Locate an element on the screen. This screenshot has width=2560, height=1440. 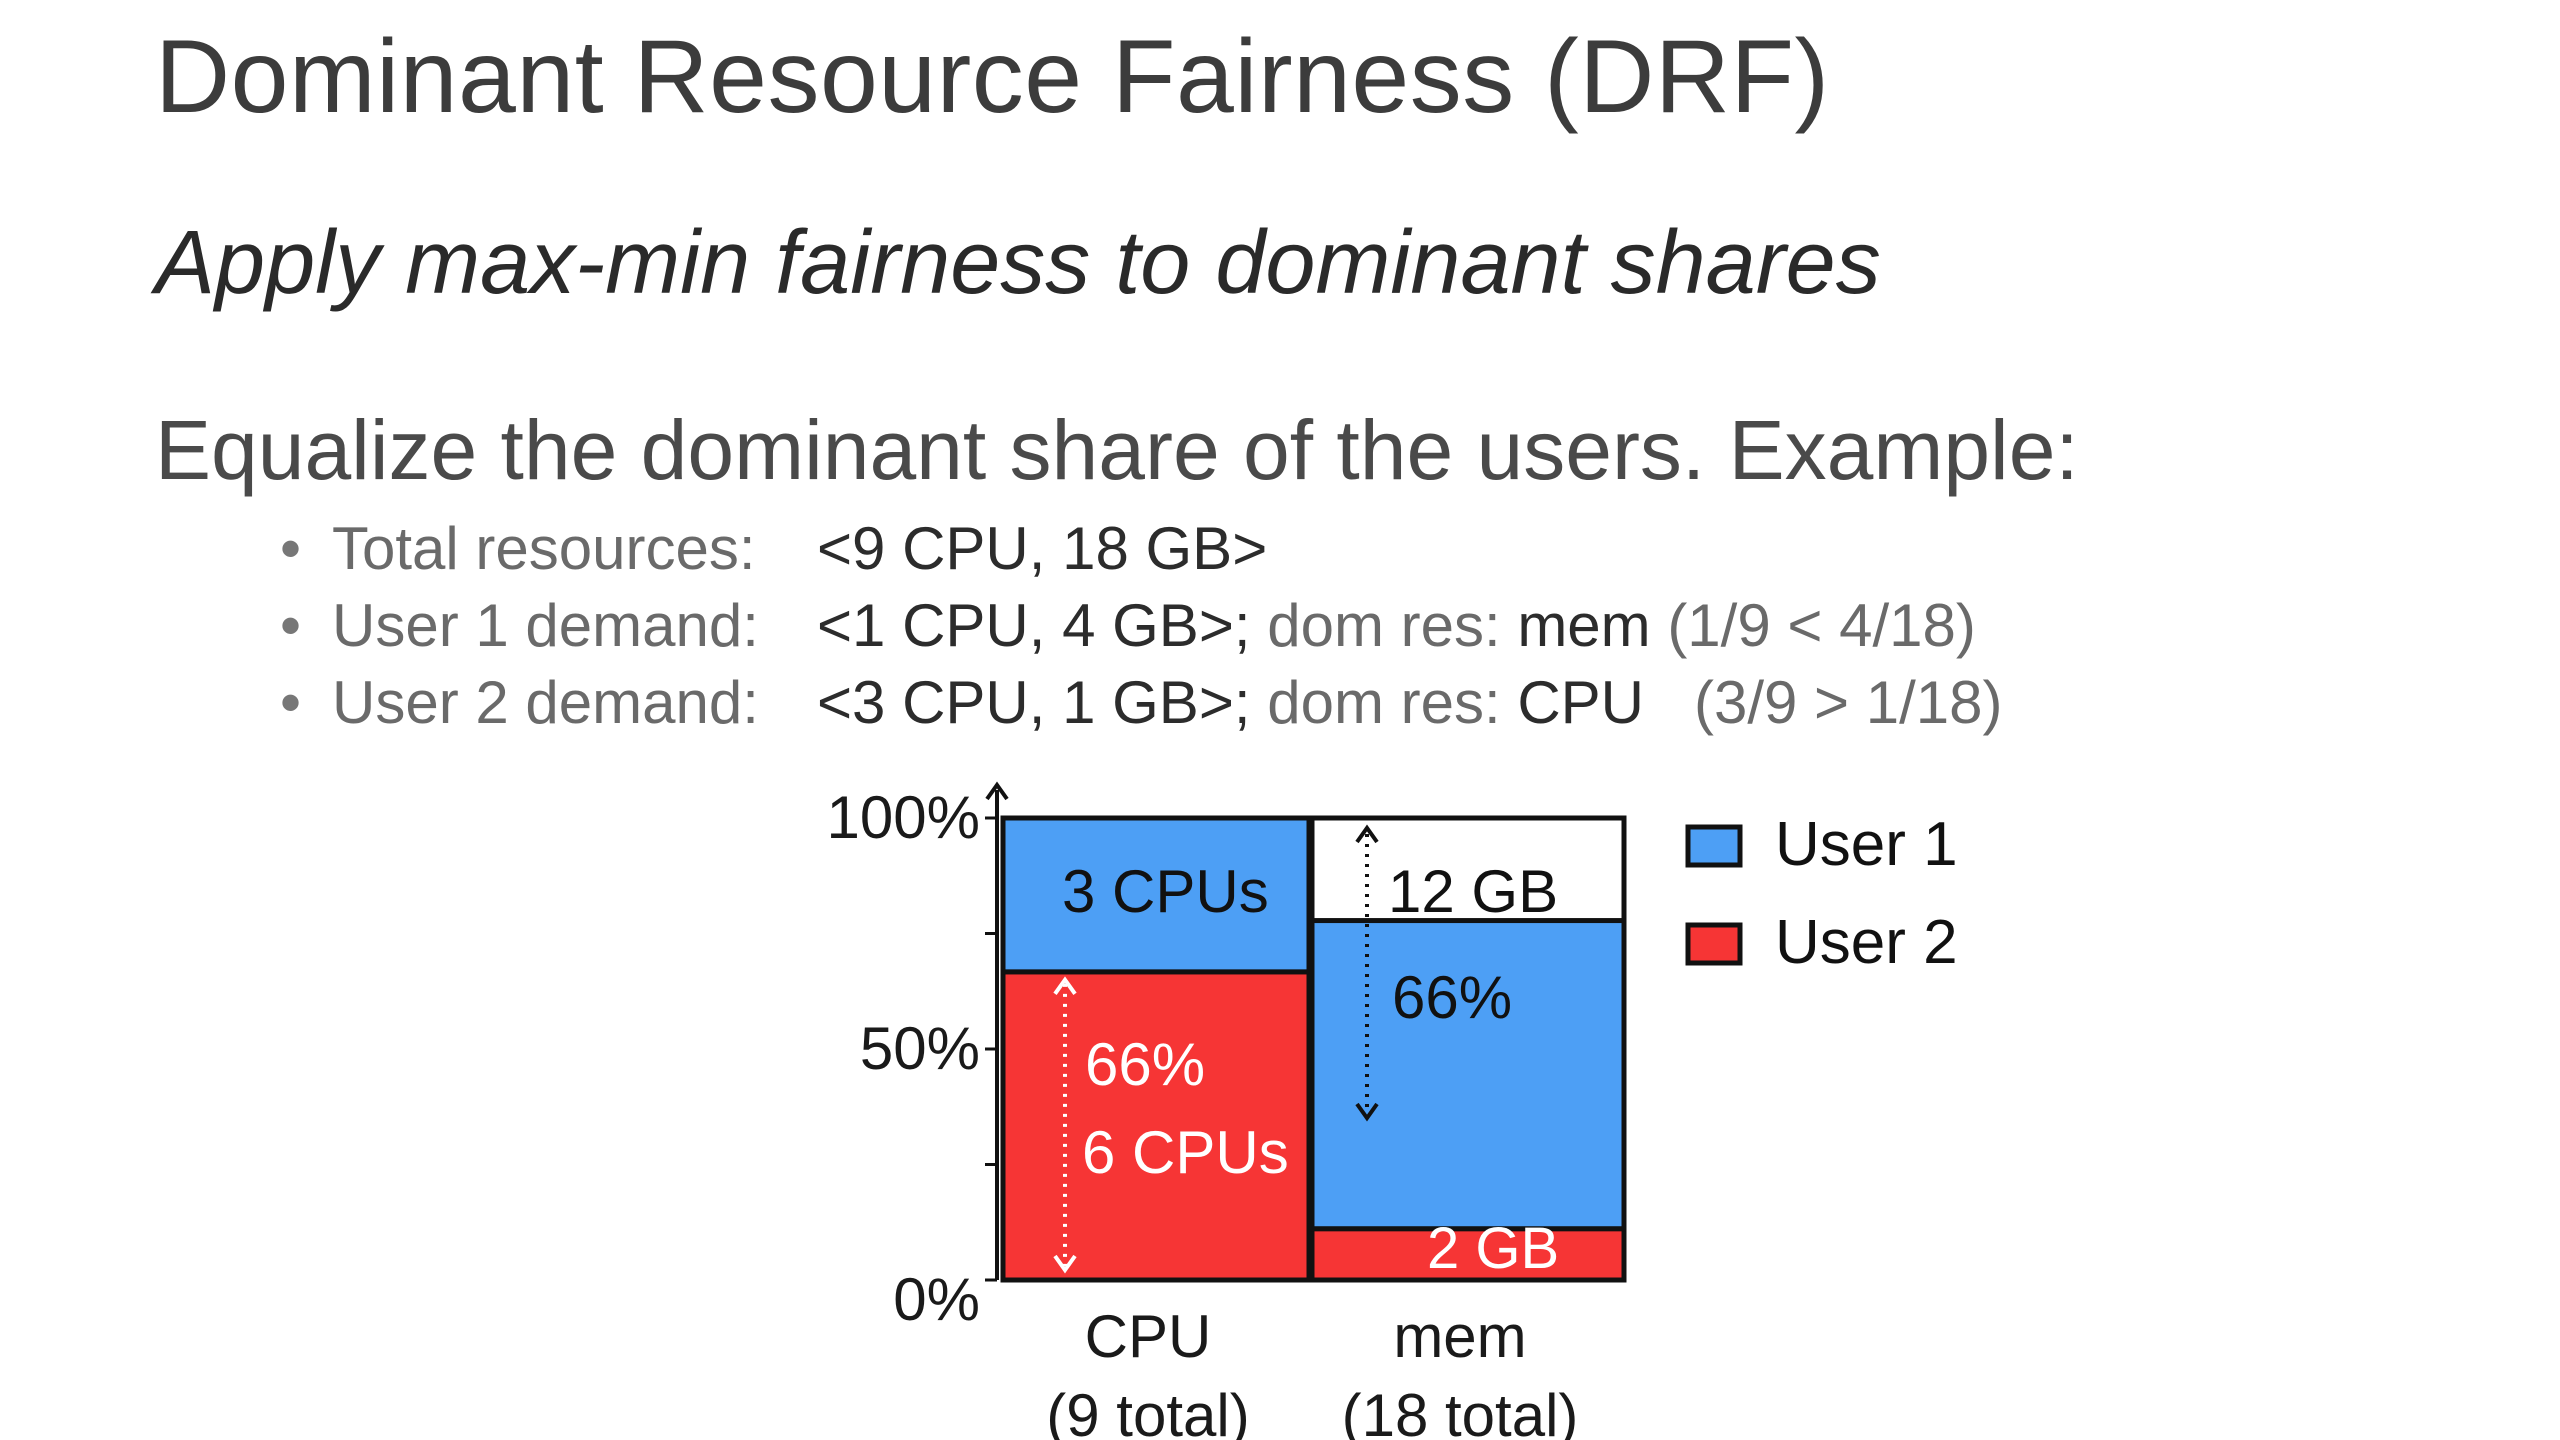
x-category-sublabel: (18 total) is located at coordinates (1460, 1411).